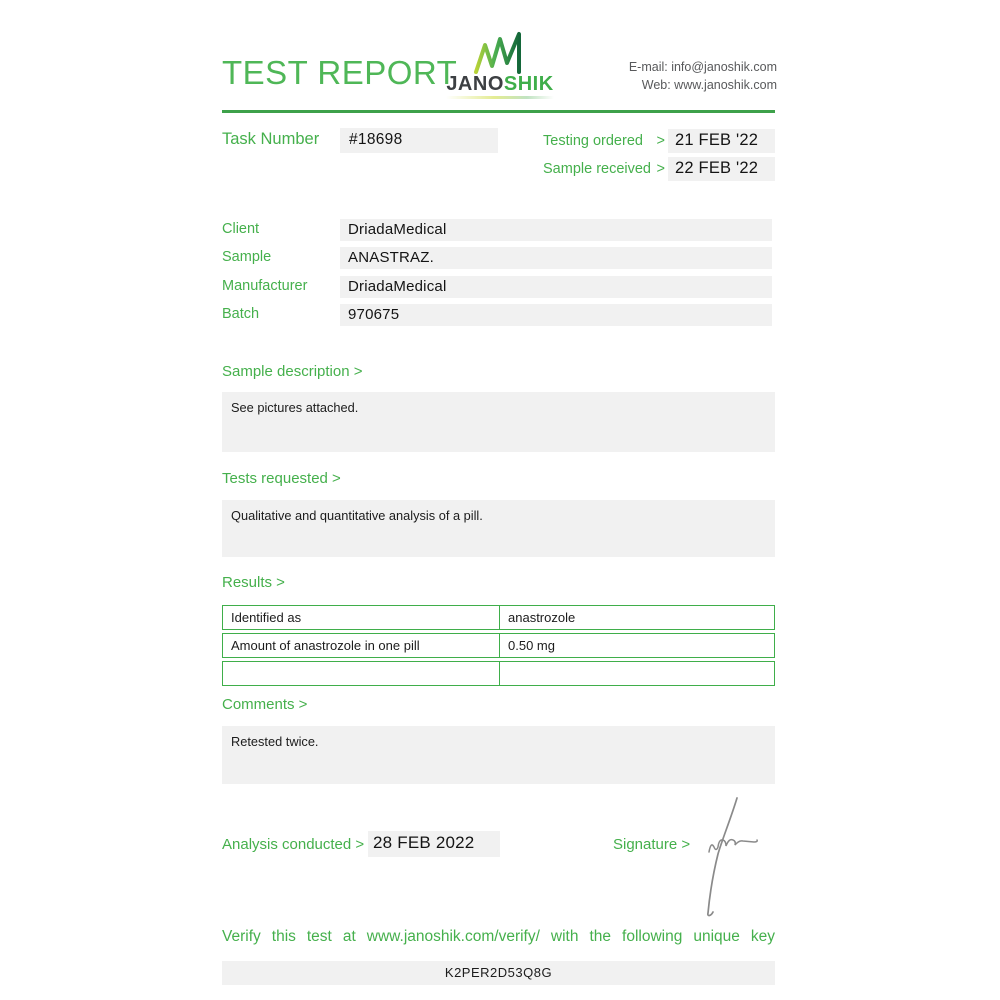 The height and width of the screenshot is (1000, 1000). What do you see at coordinates (604, 169) in the screenshot?
I see `sample-received-label: Sample received >` at bounding box center [604, 169].